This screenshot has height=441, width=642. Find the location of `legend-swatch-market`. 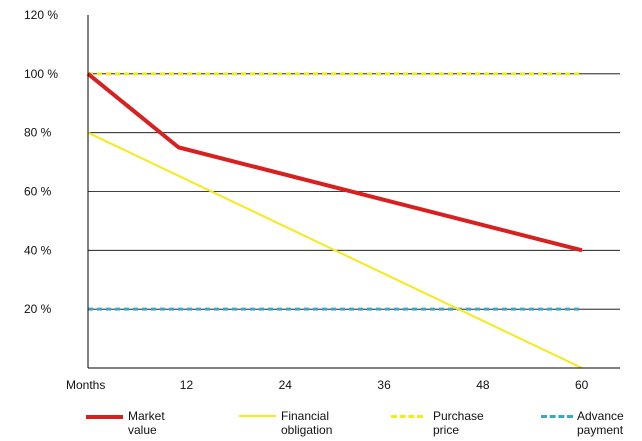

legend-swatch-market is located at coordinates (104, 417).